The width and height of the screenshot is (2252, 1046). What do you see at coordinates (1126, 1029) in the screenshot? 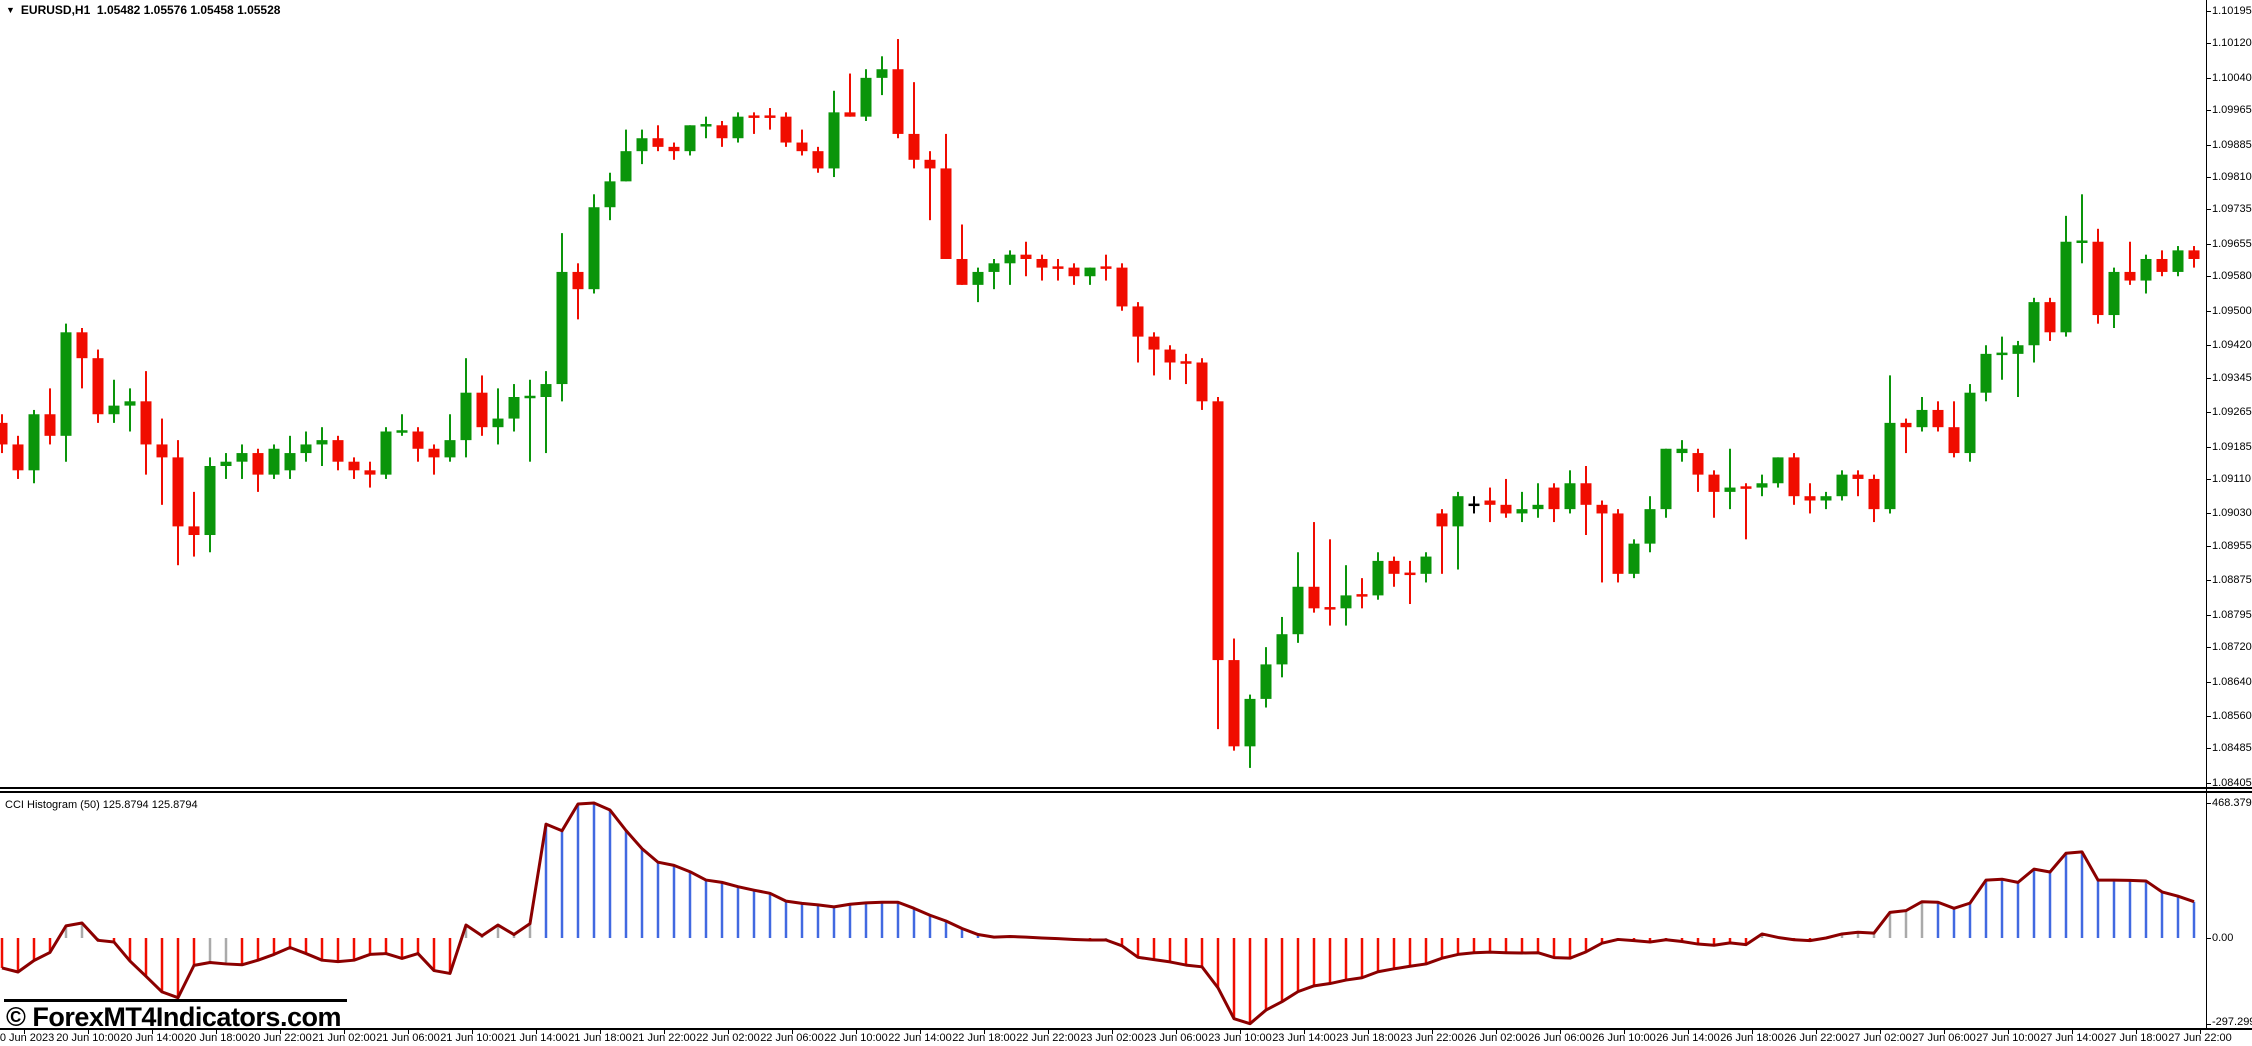
I see `time-axis-line` at bounding box center [1126, 1029].